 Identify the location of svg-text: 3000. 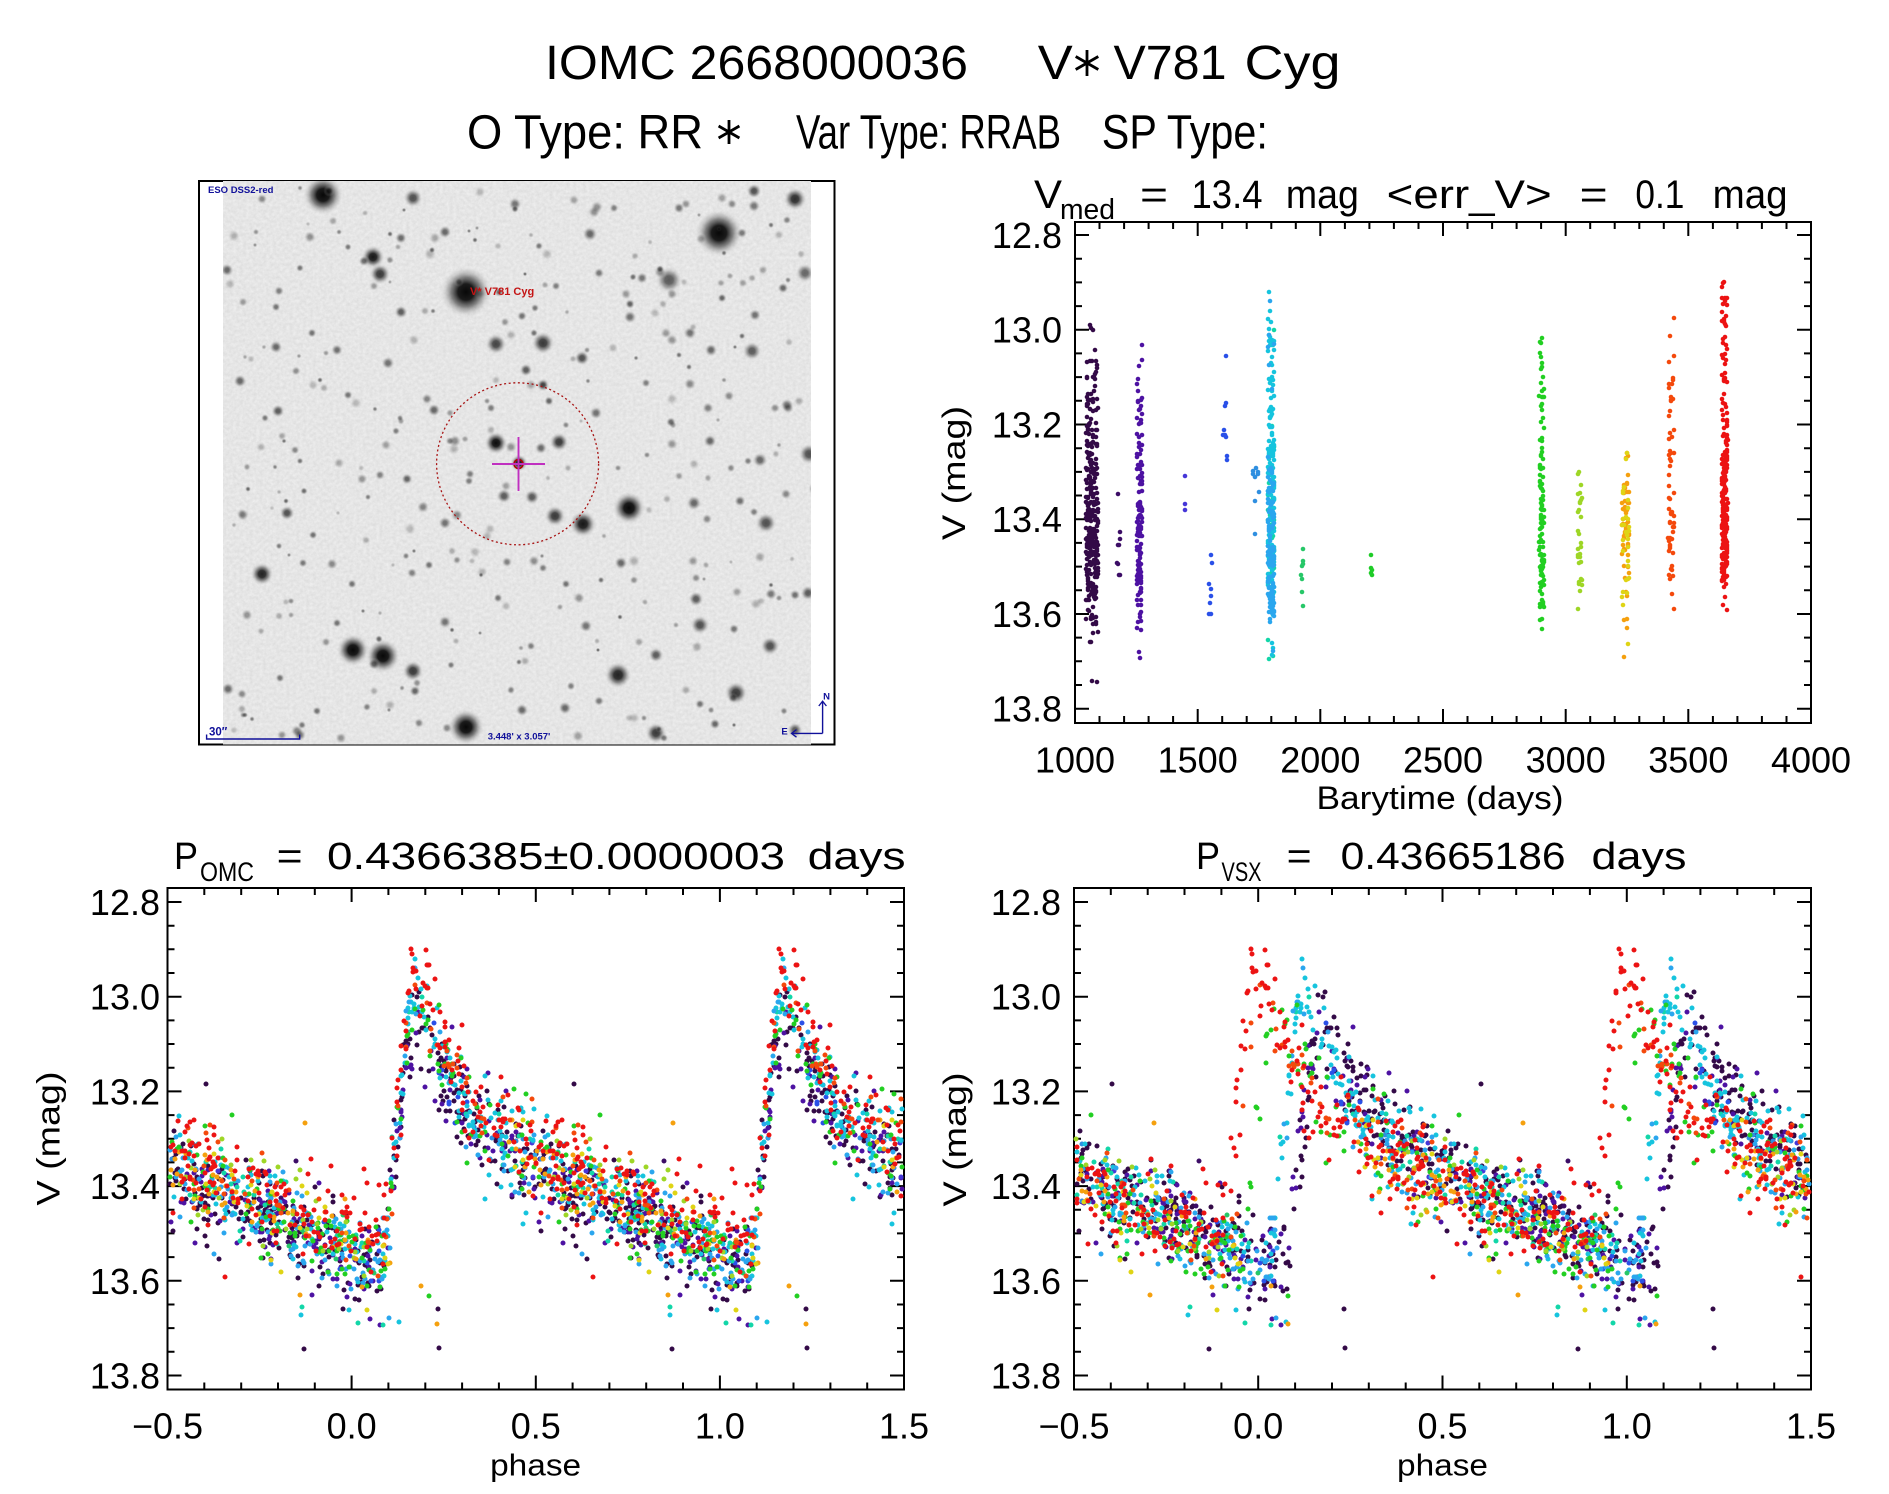
(1566, 760).